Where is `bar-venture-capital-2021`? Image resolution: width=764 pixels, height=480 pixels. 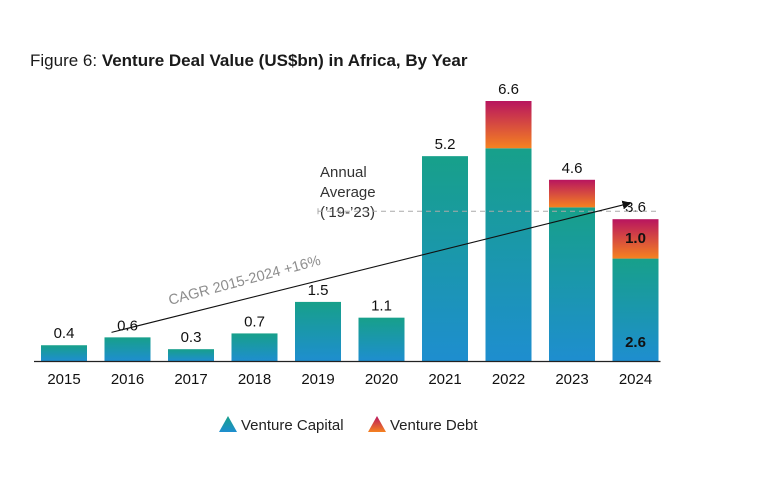 bar-venture-capital-2021 is located at coordinates (445, 258).